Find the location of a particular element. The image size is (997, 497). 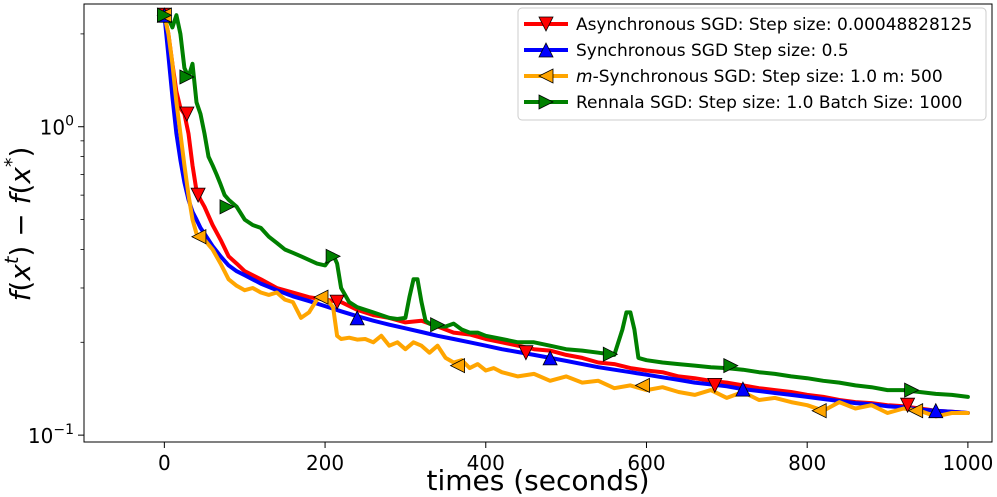

legend-marker-msync is located at coordinates (546, 76).